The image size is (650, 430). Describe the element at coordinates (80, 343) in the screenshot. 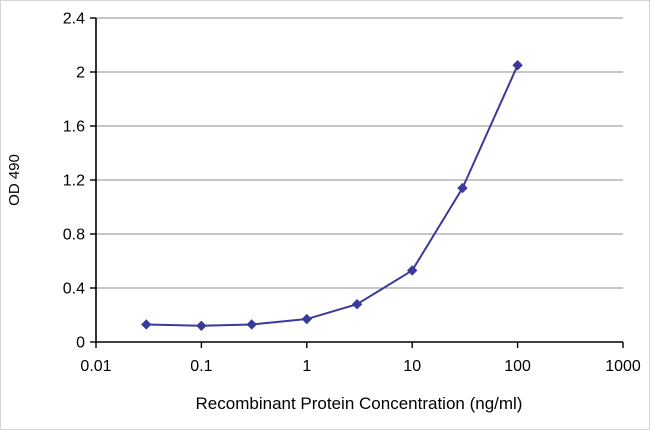

I see `y-tick-label: 0` at that location.